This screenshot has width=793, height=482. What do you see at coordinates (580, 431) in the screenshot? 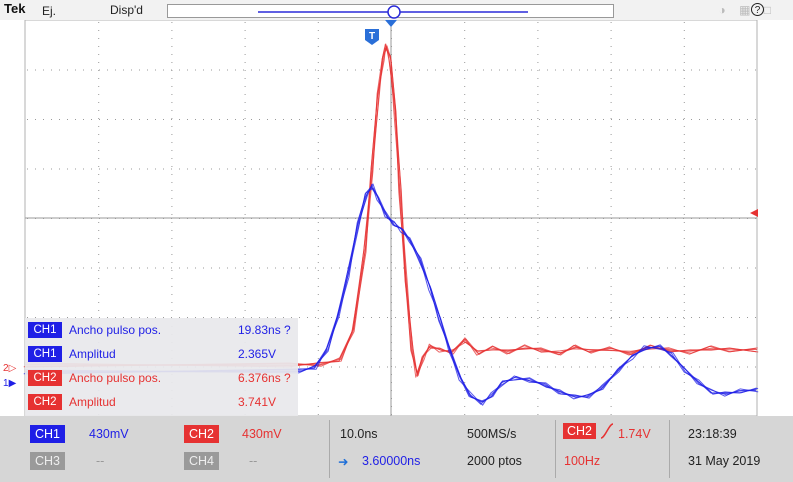
I see `trigger-source: CH2` at bounding box center [580, 431].